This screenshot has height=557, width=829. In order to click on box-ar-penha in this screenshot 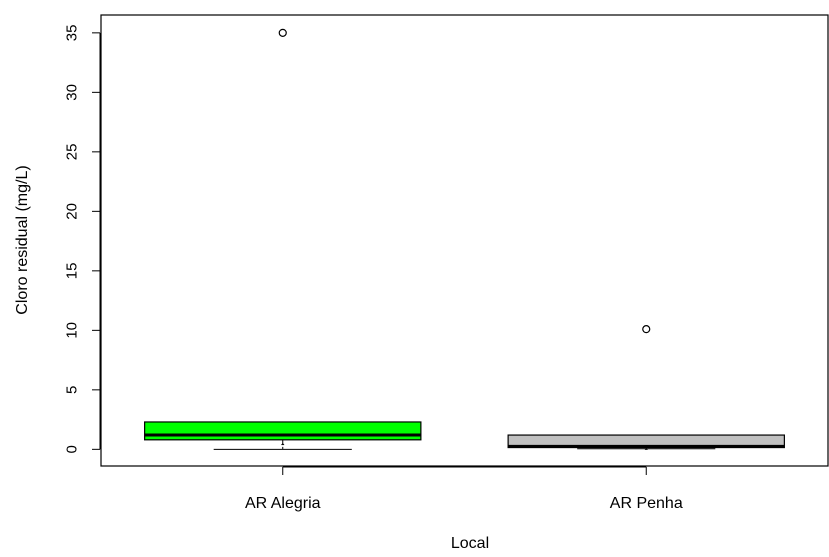, I will do `click(646, 387)`.